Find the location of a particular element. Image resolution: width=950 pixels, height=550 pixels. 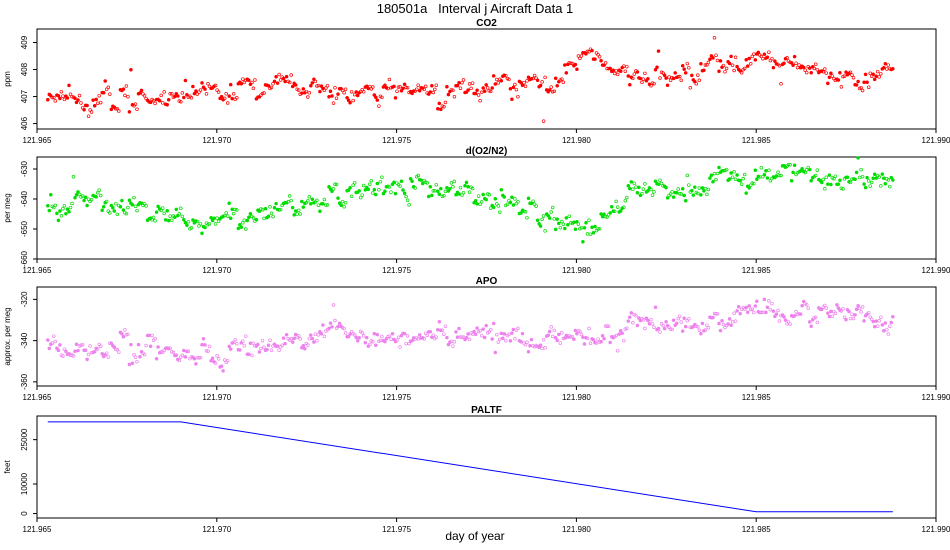

x-tick-label: 121.980 is located at coordinates (576, 270).